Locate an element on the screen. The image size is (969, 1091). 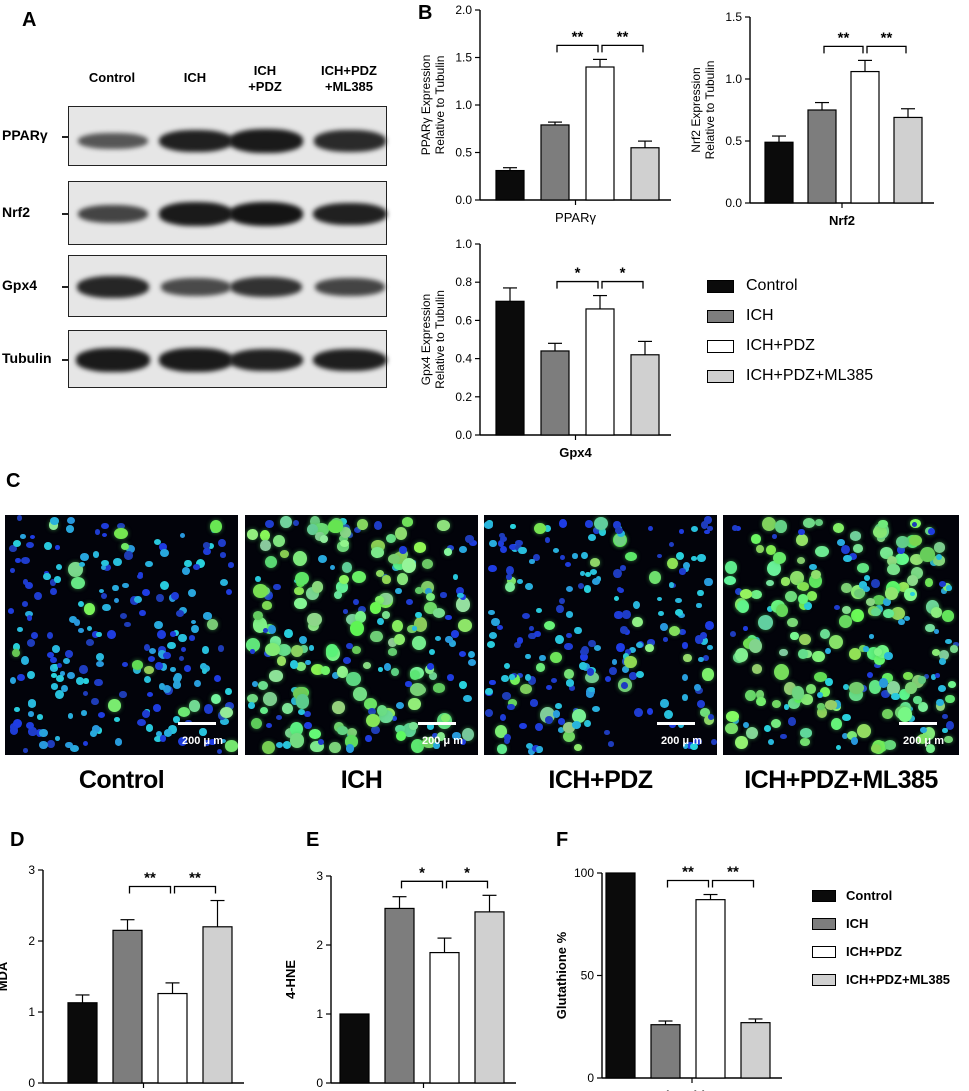
micrograph-title: ICH+PDZ+ML385 is located at coordinates (841, 780).